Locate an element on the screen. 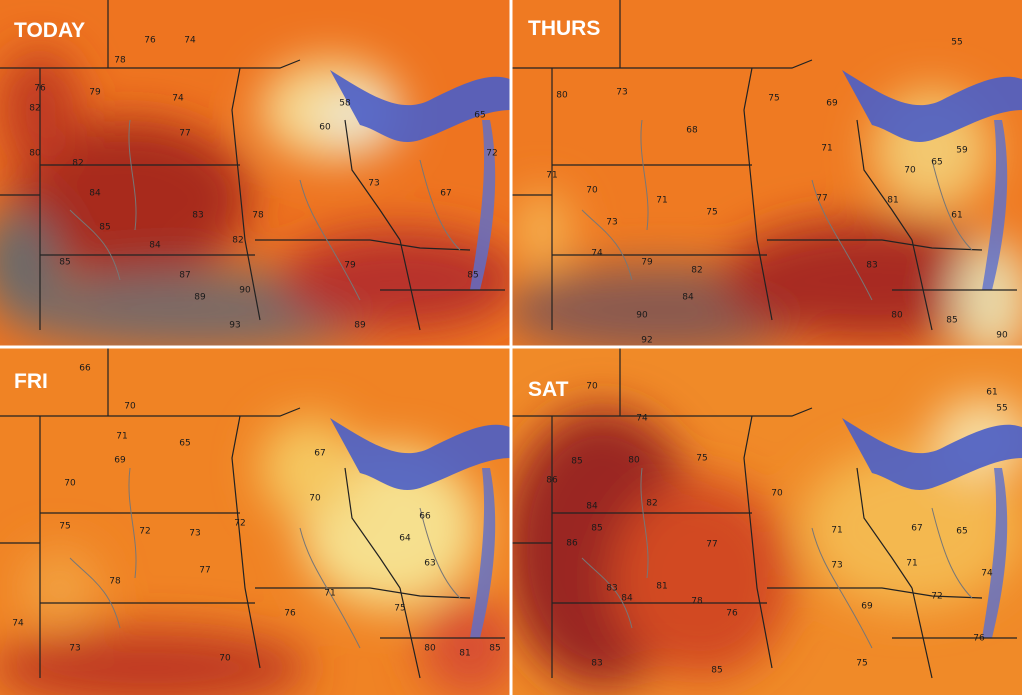 The image size is (1024, 697). temperature-label: 59 is located at coordinates (962, 151).